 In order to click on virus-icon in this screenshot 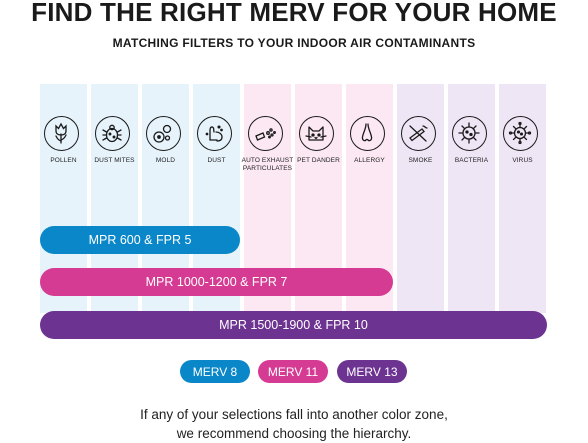, I will do `click(520, 133)`.